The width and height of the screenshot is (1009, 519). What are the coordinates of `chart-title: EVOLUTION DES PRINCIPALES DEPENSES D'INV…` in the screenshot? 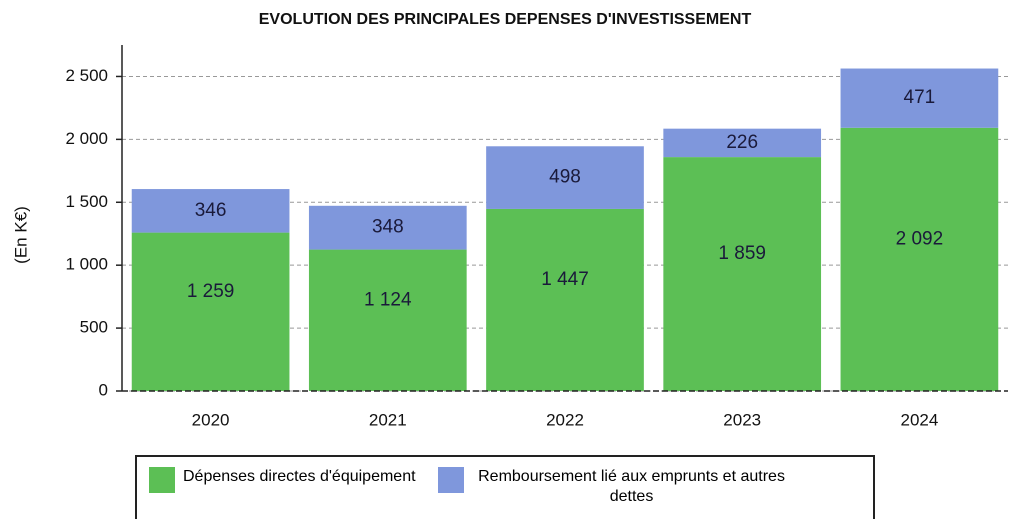 It's located at (505, 19).